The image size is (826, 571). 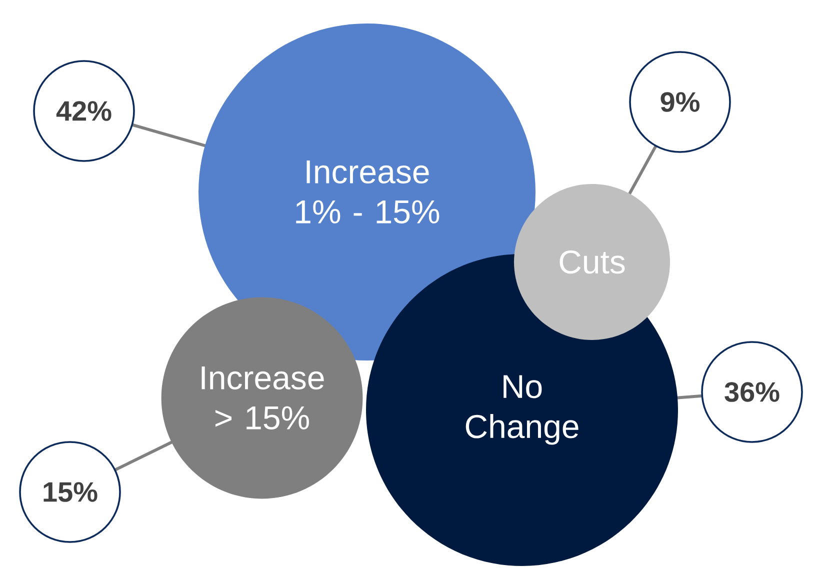 I want to click on category-label: Cuts, so click(x=592, y=262).